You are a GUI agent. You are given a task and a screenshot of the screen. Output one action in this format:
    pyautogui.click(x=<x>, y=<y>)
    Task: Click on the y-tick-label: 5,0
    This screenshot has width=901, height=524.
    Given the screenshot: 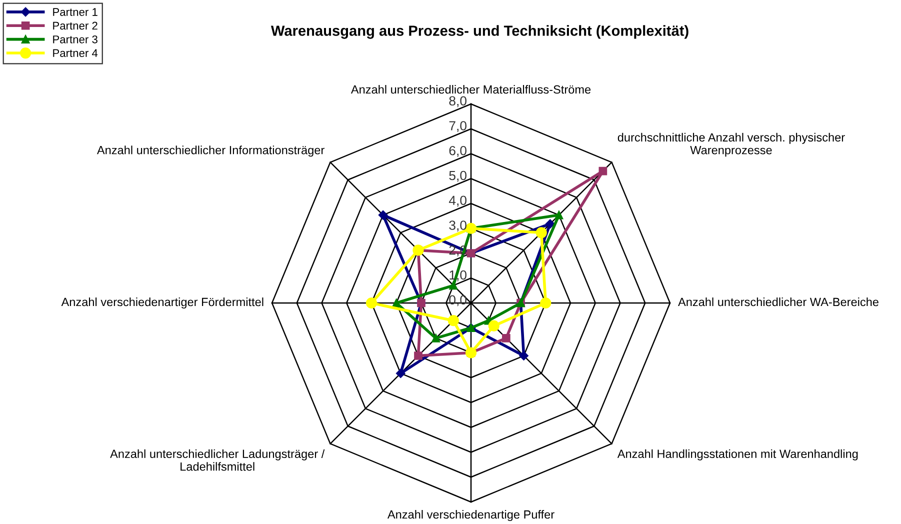 What is the action you would take?
    pyautogui.click(x=457, y=176)
    